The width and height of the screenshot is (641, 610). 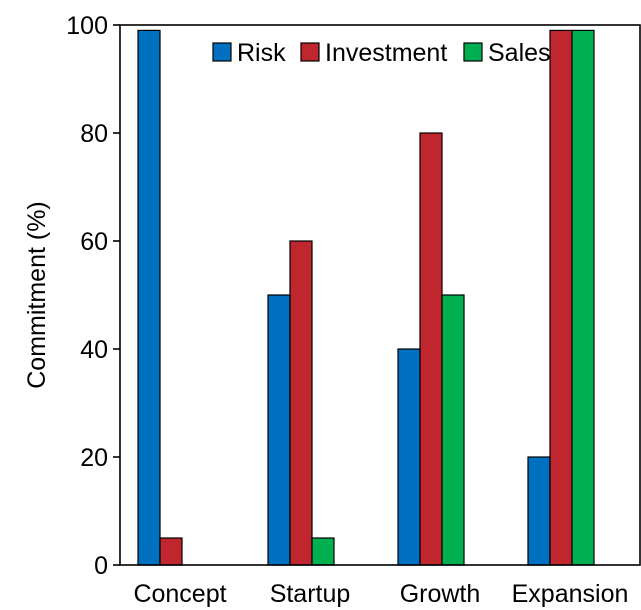 What do you see at coordinates (171, 551) in the screenshot?
I see `bar-investment-concept` at bounding box center [171, 551].